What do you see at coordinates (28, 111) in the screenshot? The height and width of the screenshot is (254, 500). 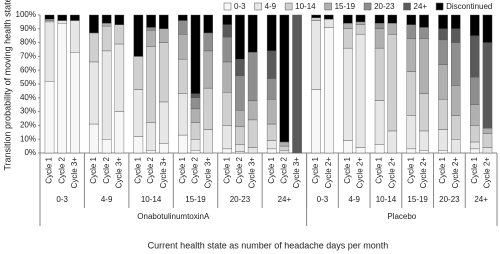 I see `y-tick-label: 30%` at bounding box center [28, 111].